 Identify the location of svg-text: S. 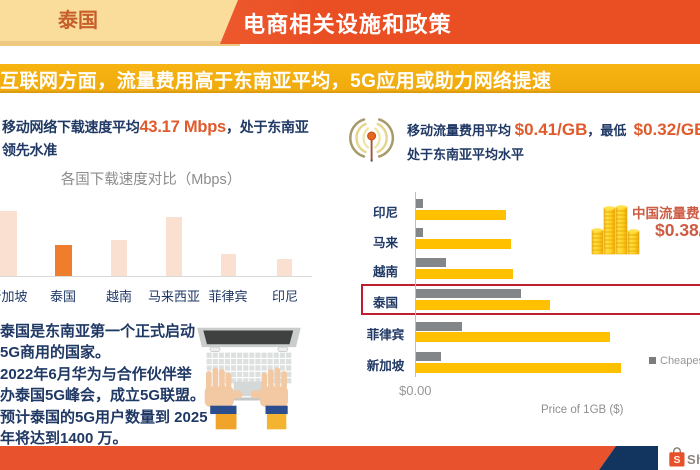
(676, 460).